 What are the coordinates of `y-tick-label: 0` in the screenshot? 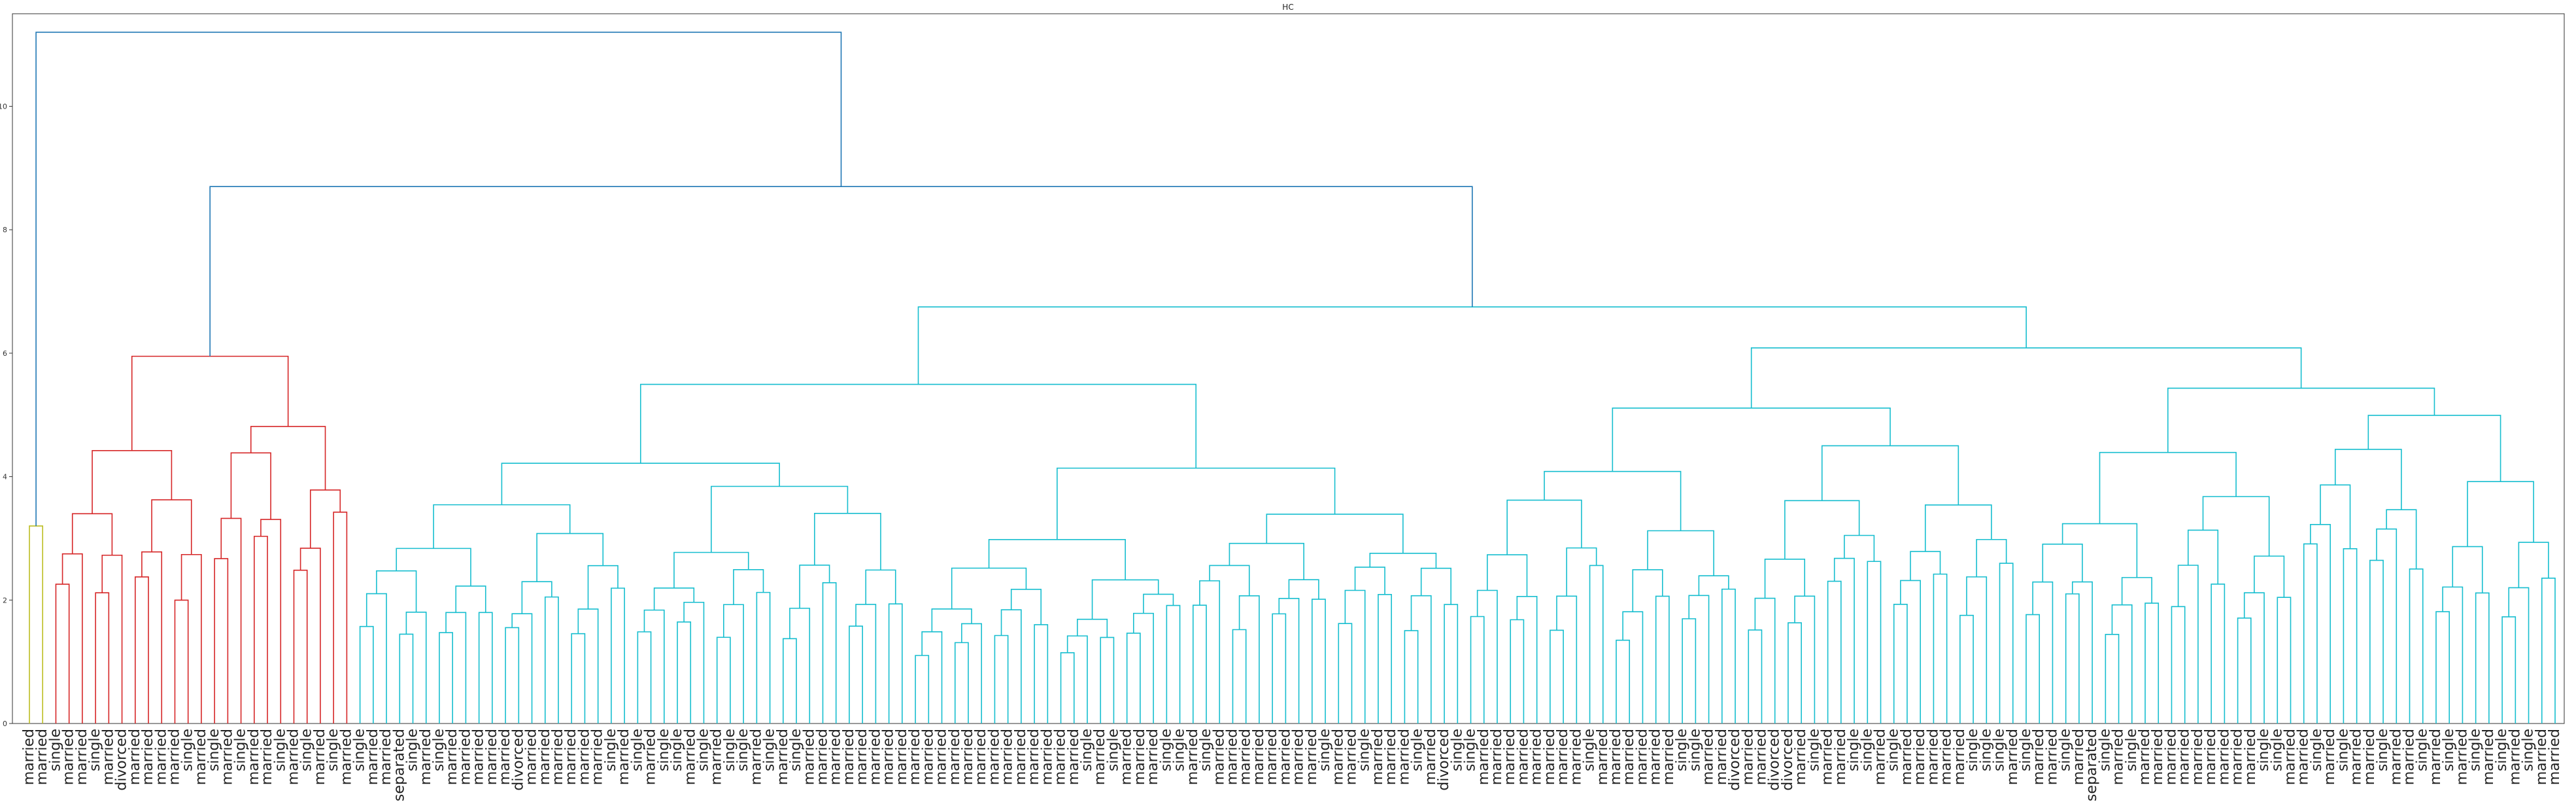 It's located at (5, 724).